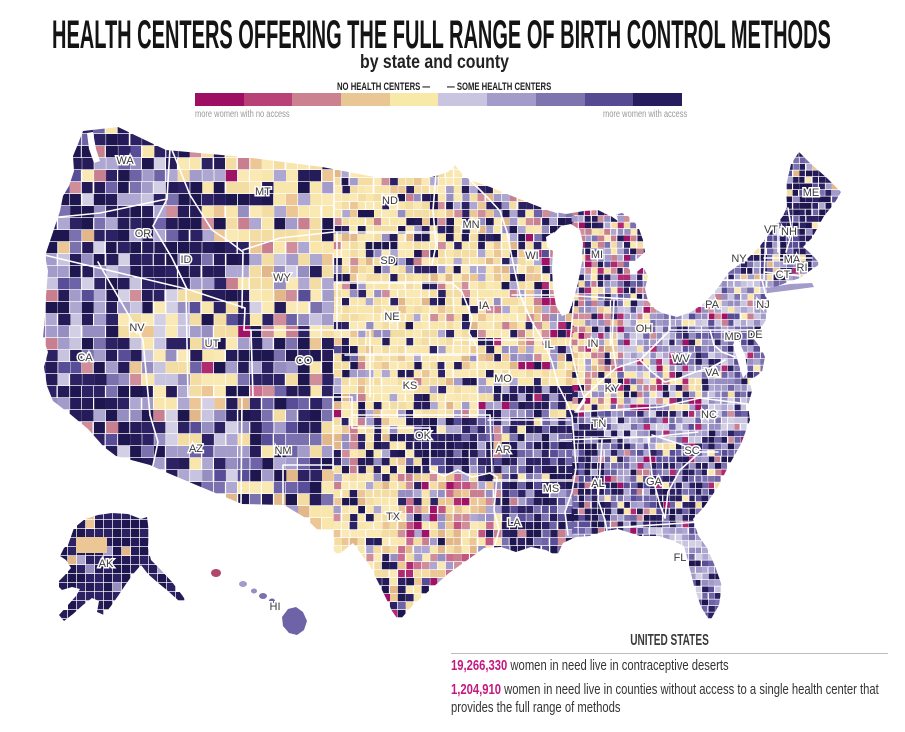 The width and height of the screenshot is (905, 732). I want to click on svg-text: WY, so click(282, 278).